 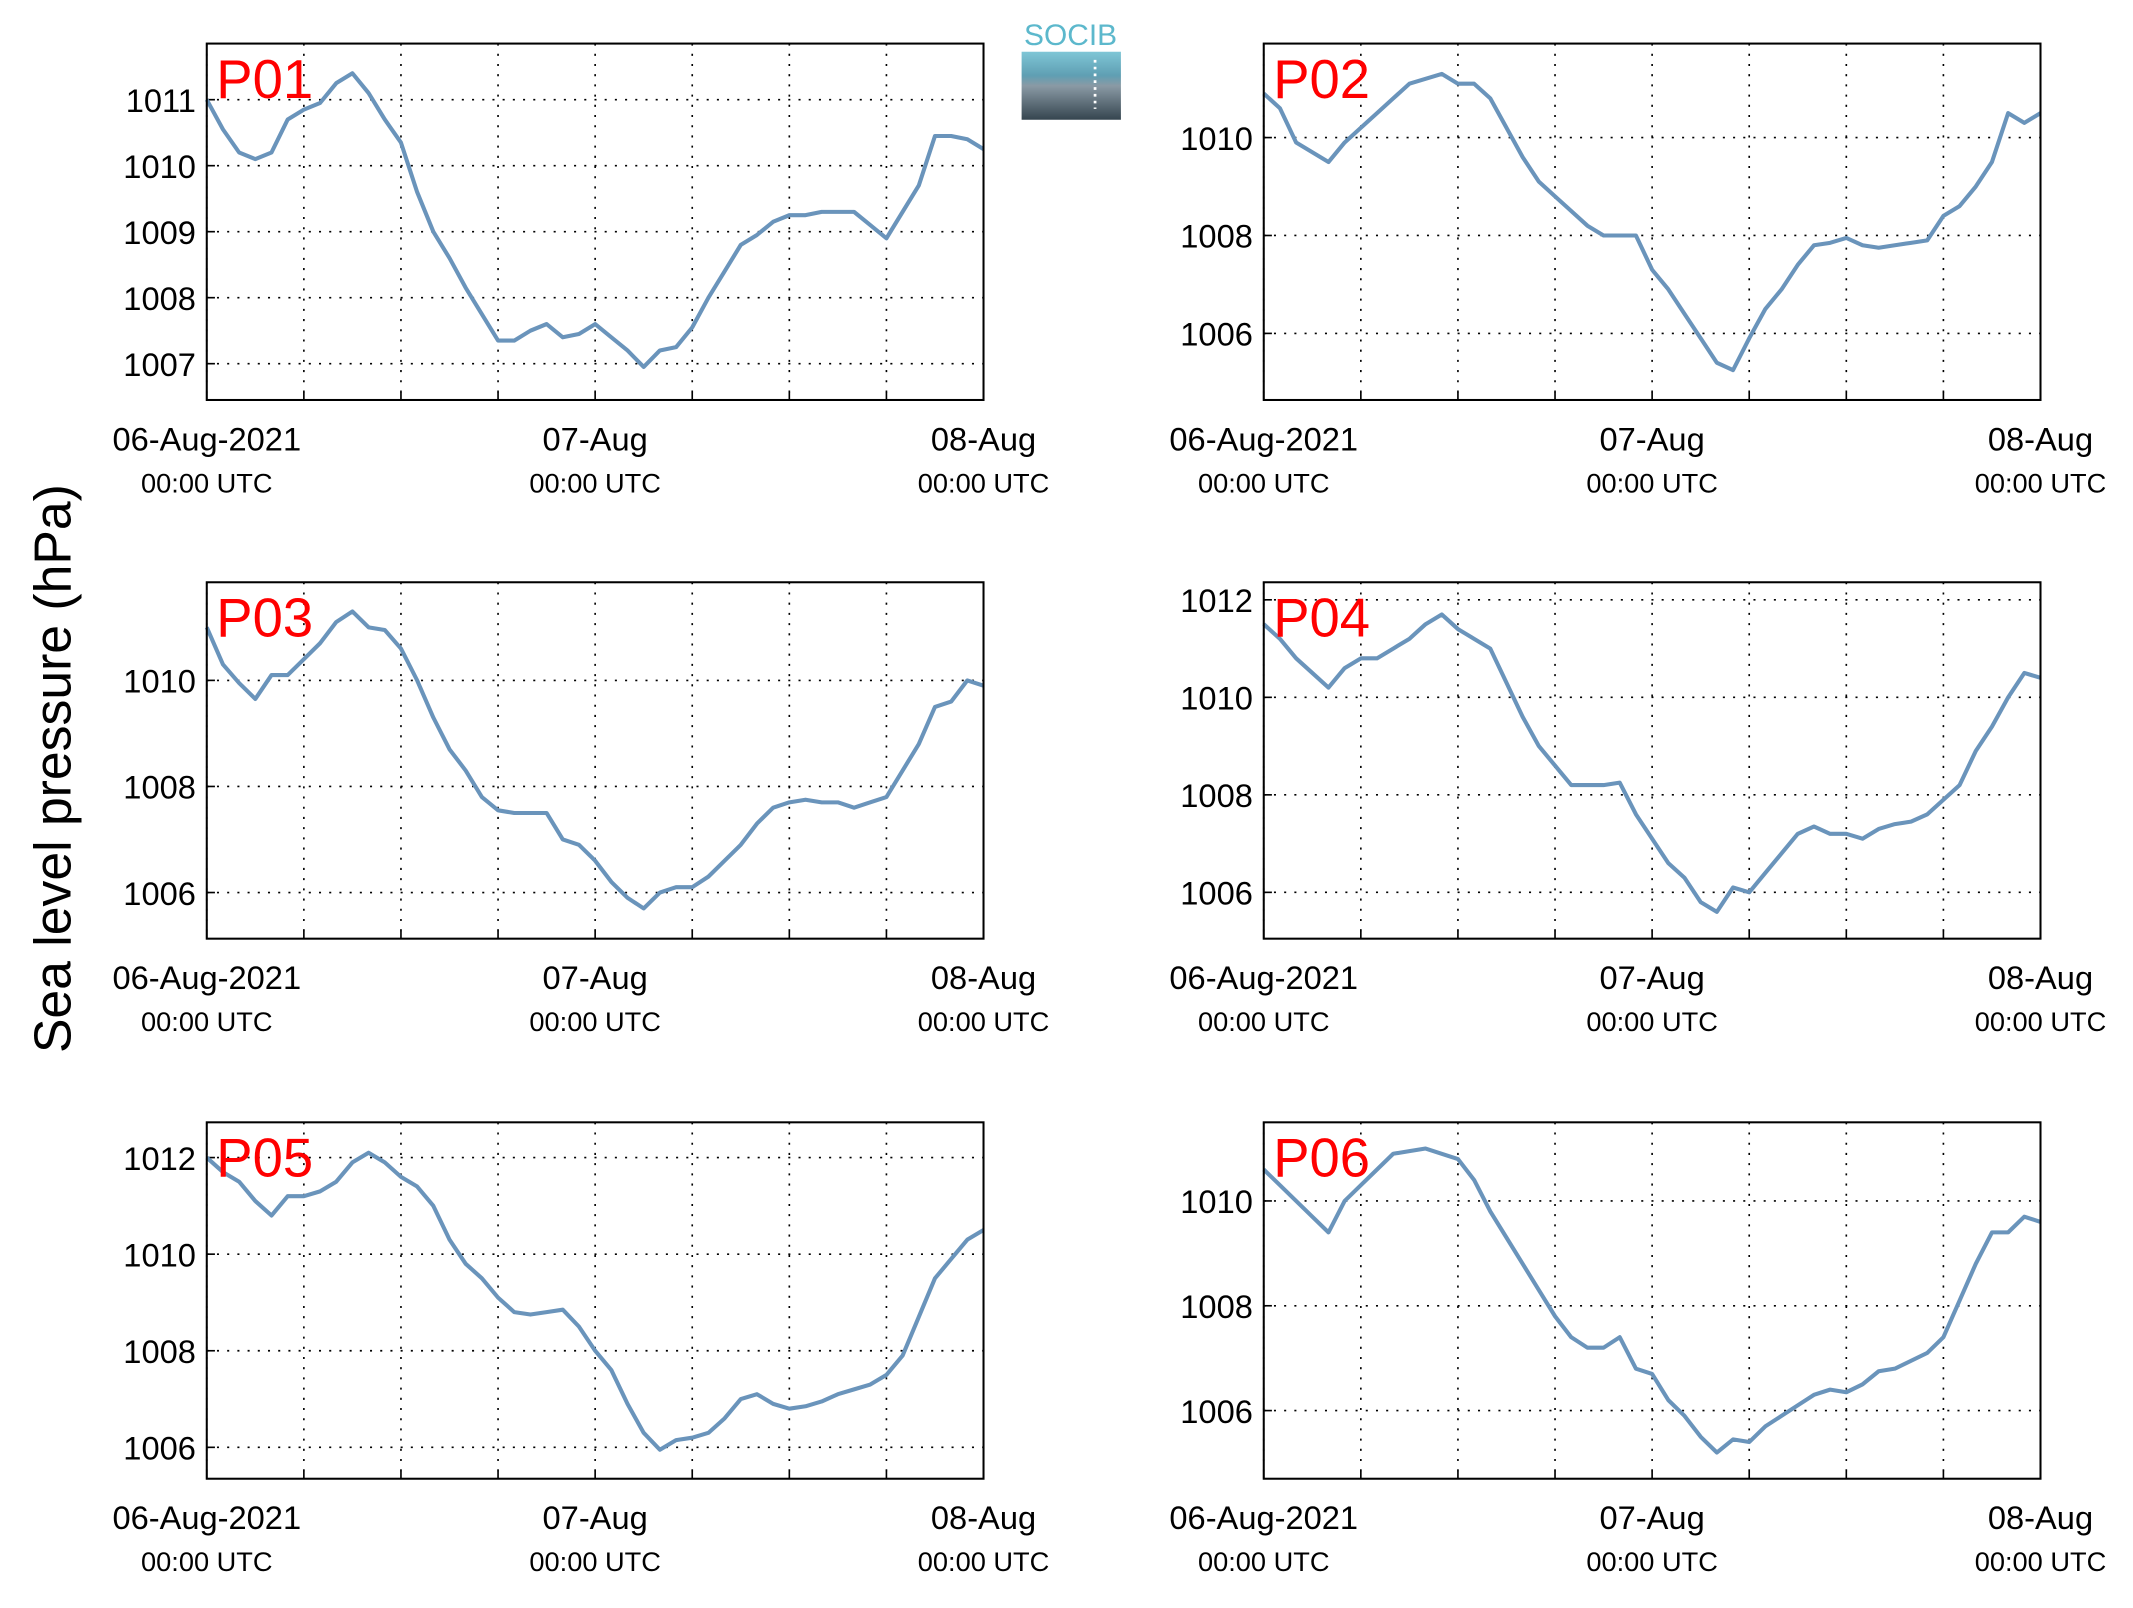 What do you see at coordinates (264, 1158) in the screenshot?
I see `panel-title: P05` at bounding box center [264, 1158].